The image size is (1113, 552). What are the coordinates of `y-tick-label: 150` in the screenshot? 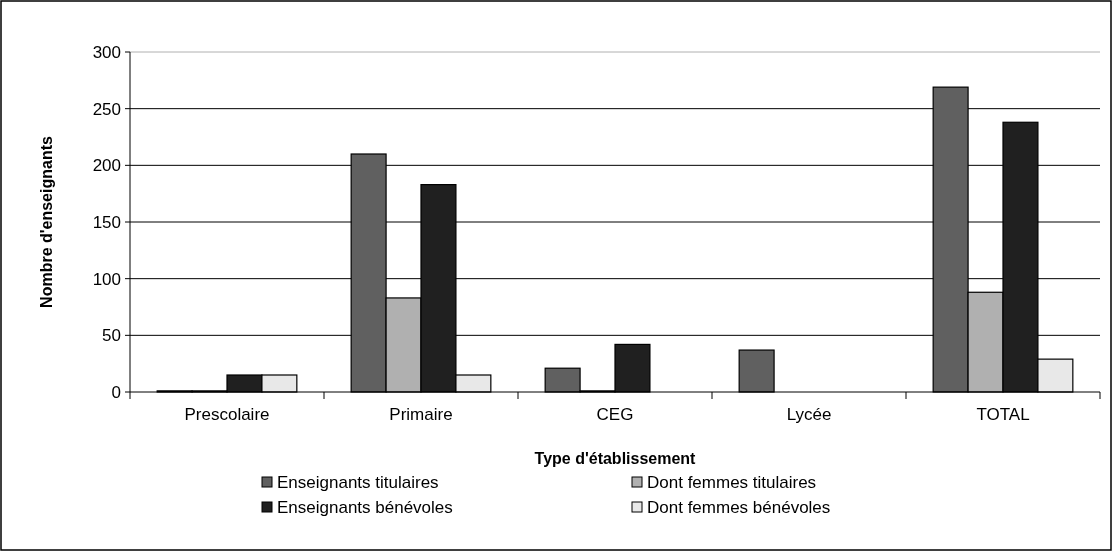 It's located at (106, 222).